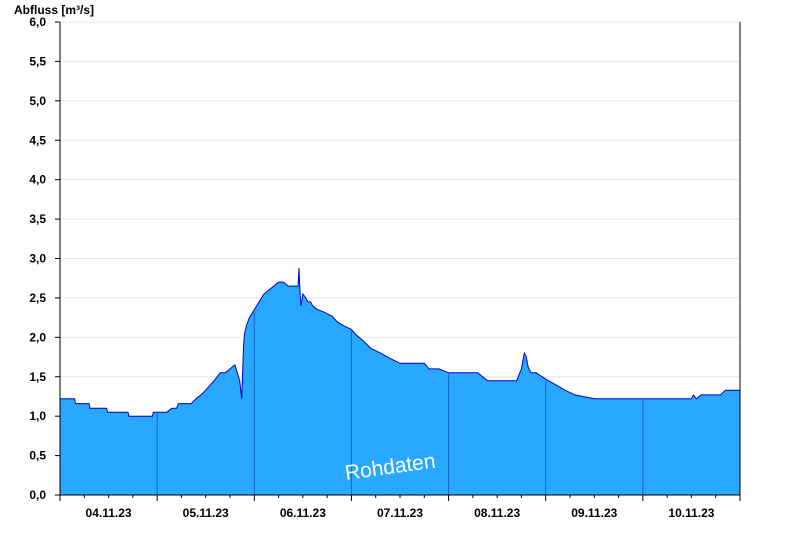 Image resolution: width=800 pixels, height=550 pixels. I want to click on x-tick-label: 10.11.23, so click(691, 513).